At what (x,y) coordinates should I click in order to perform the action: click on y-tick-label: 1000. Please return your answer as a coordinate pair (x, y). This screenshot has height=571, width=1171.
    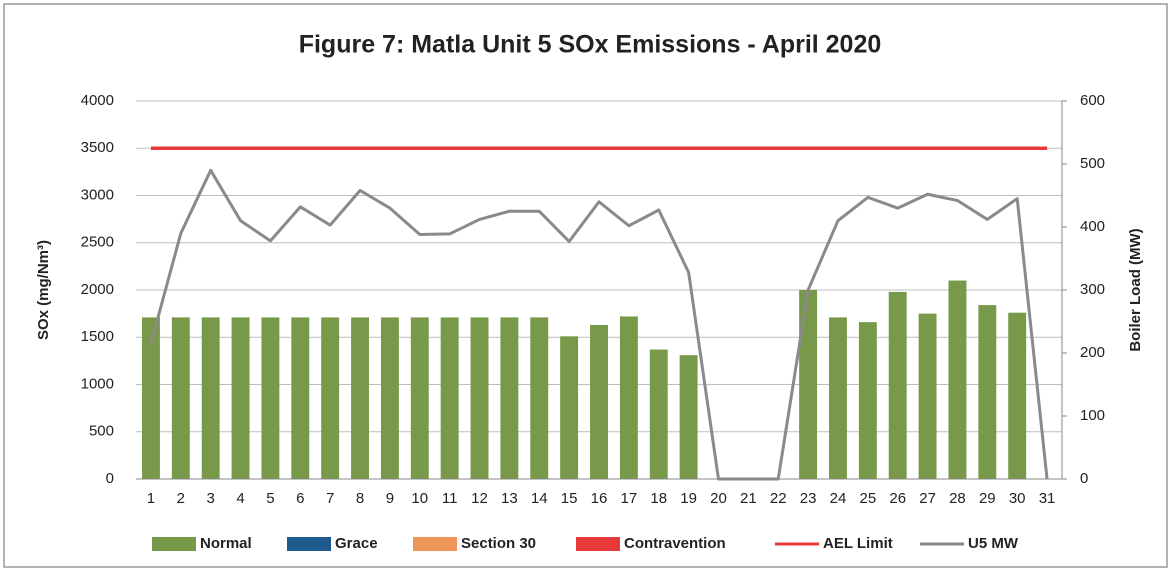
    Looking at the image, I should click on (97, 383).